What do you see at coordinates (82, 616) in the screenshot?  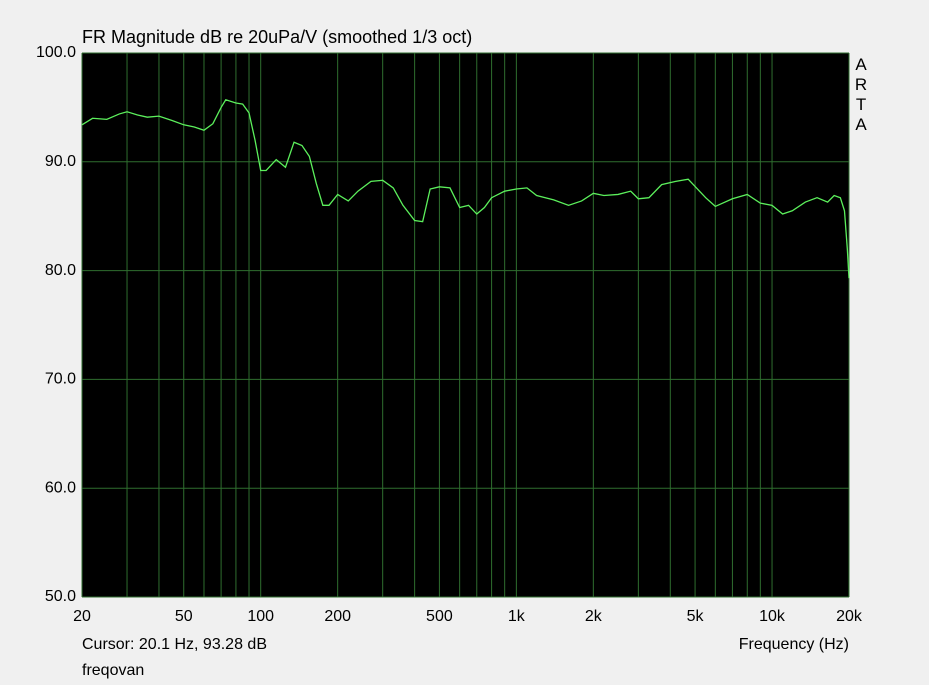 I see `x-tick-label: 20` at bounding box center [82, 616].